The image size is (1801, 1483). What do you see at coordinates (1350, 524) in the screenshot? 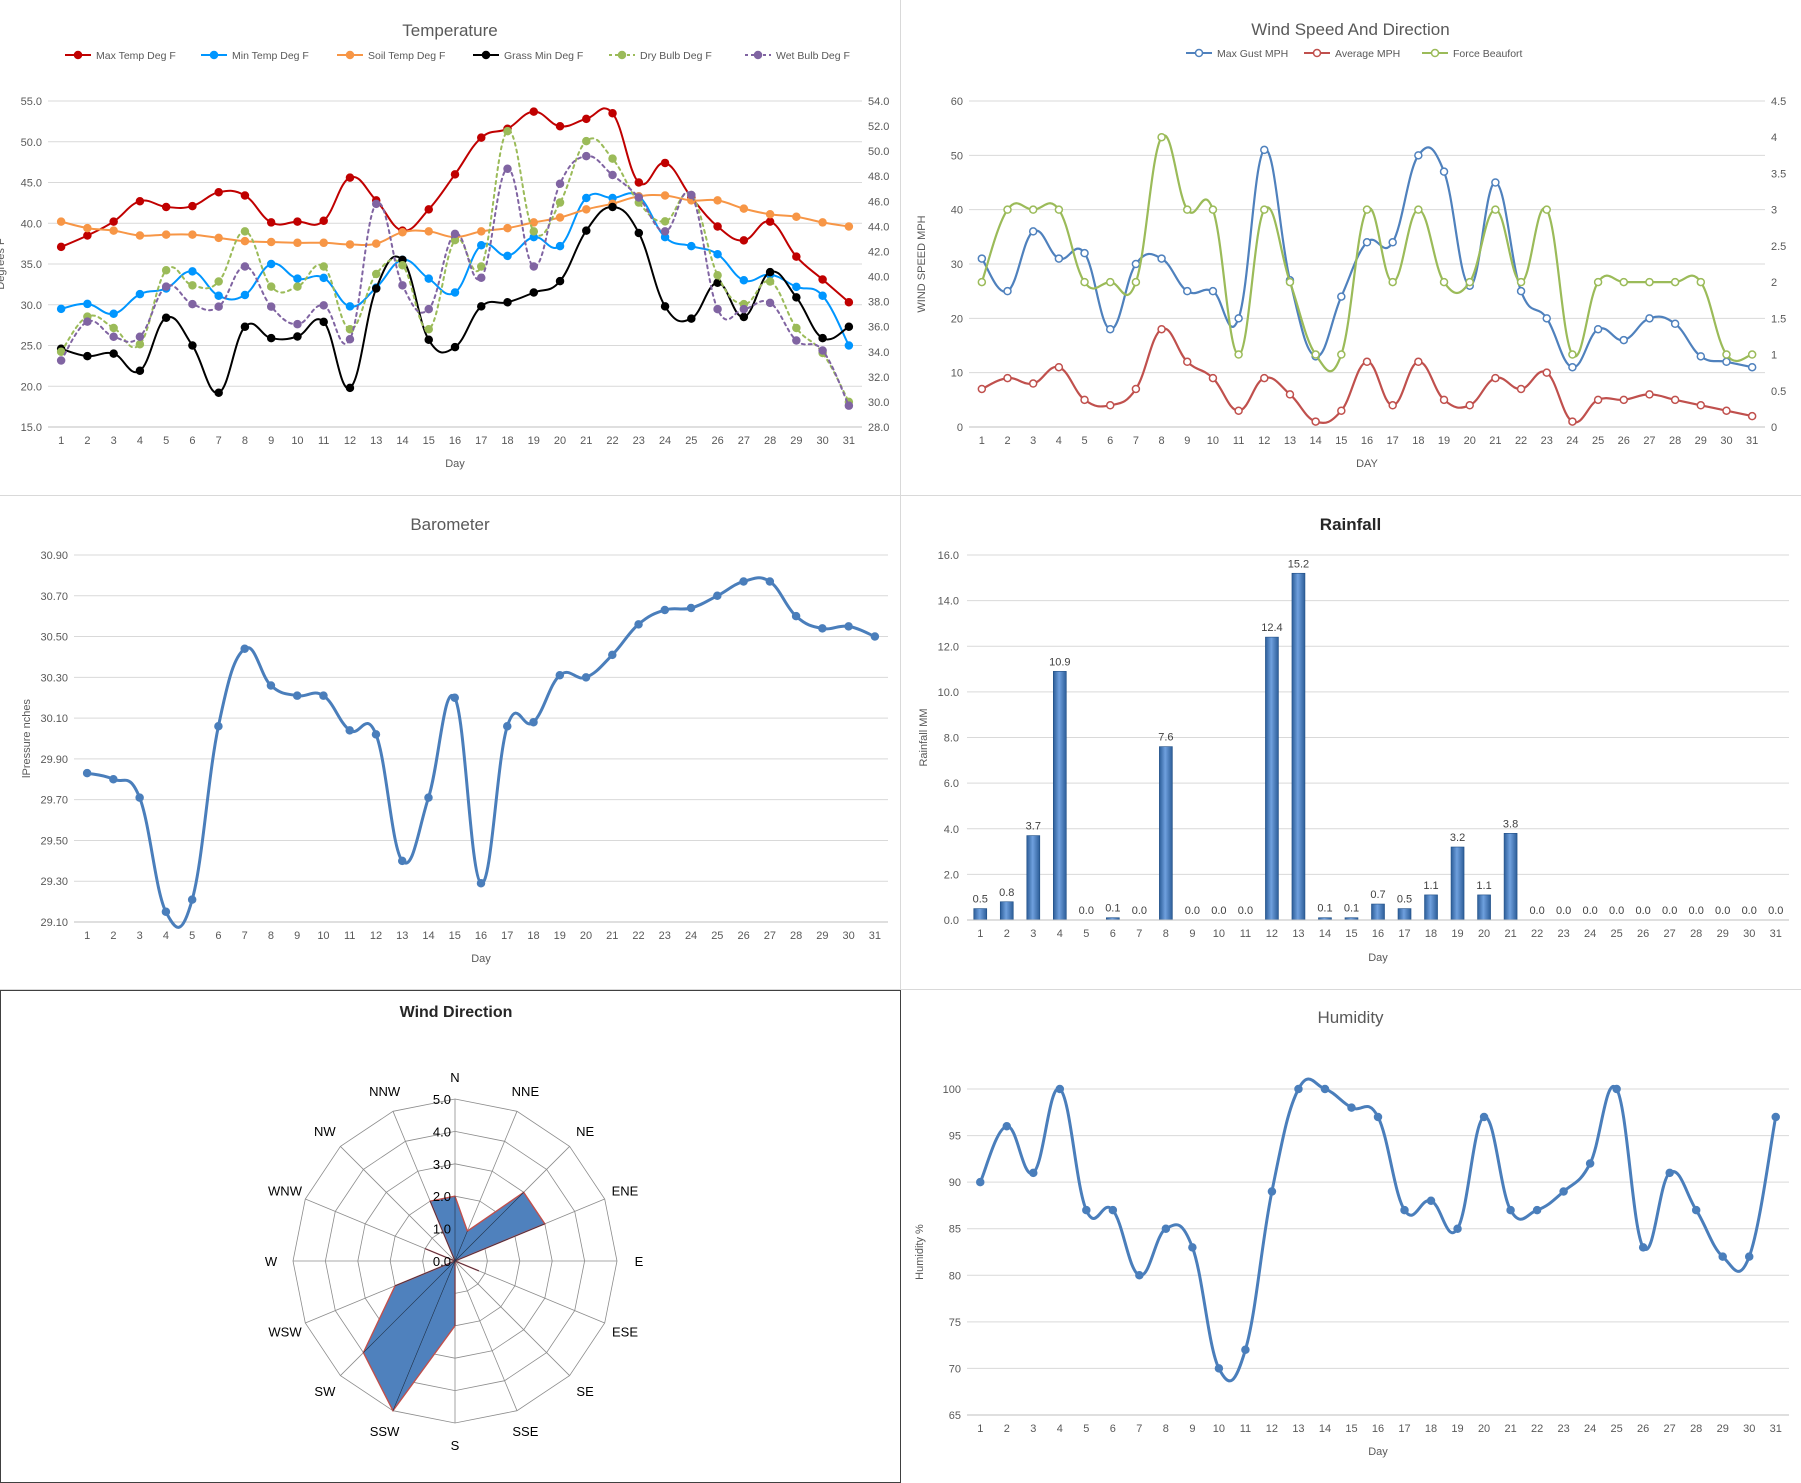
I see `chart-title: Rainfall` at bounding box center [1350, 524].